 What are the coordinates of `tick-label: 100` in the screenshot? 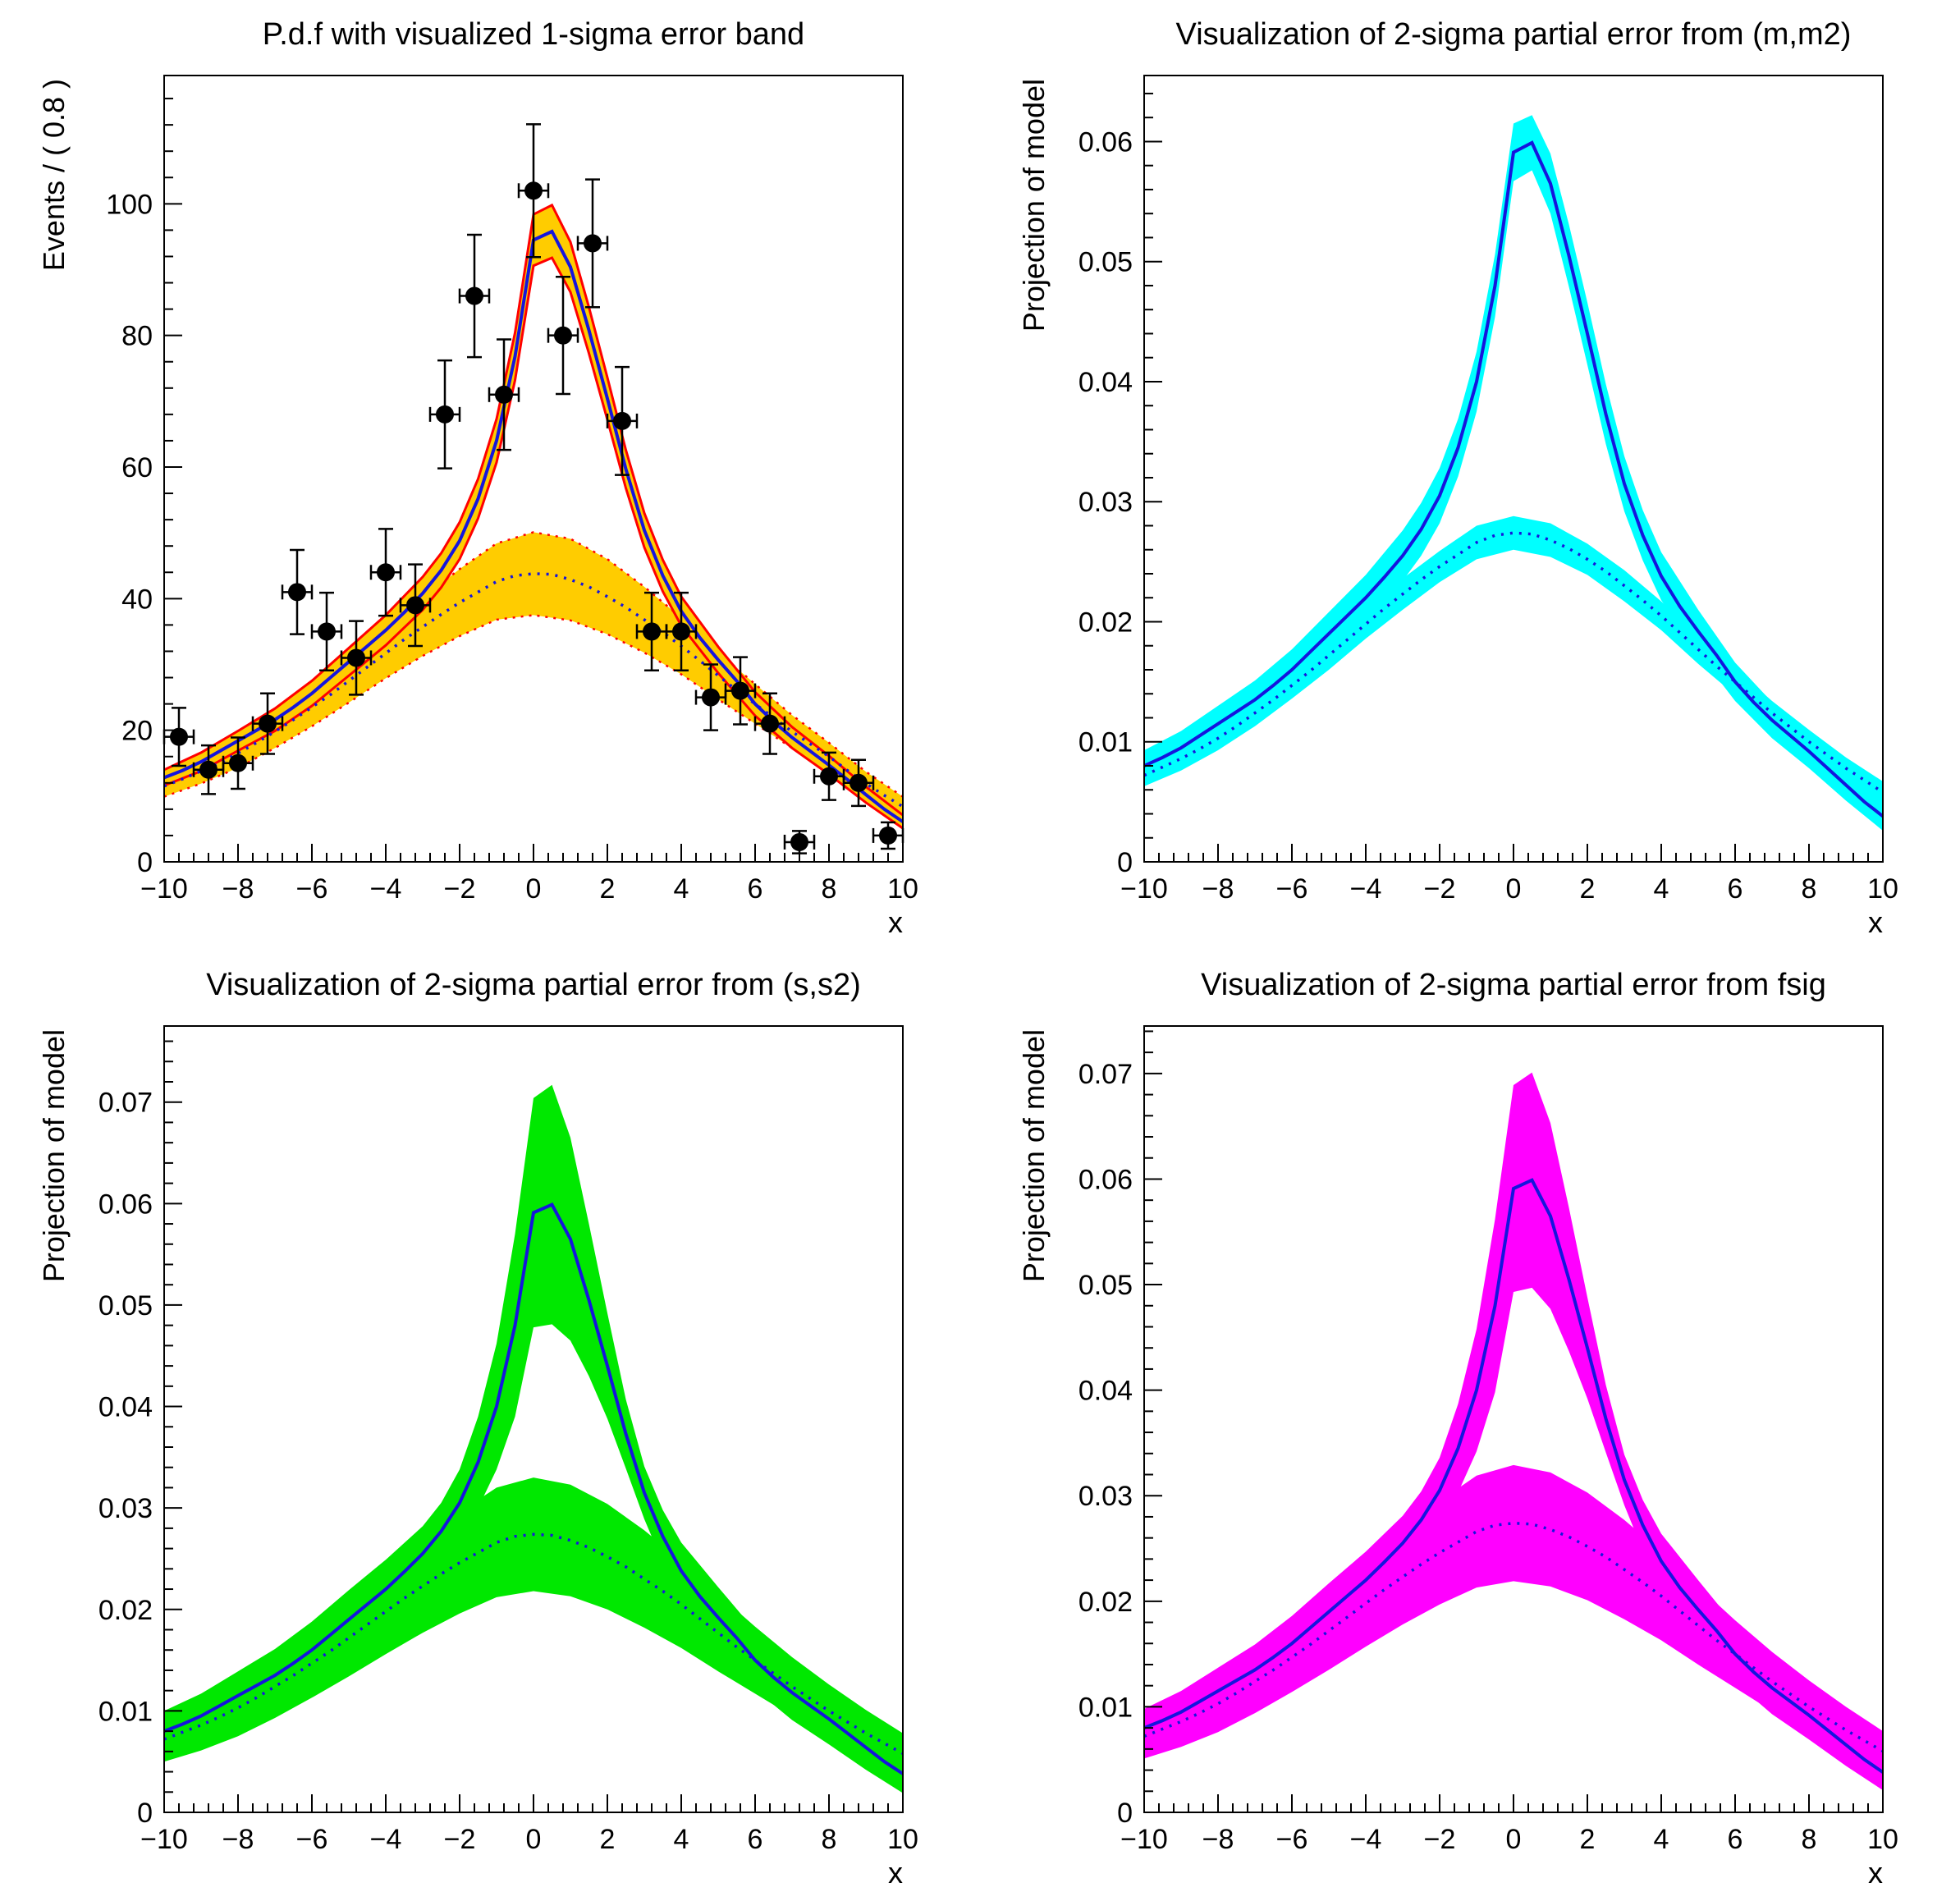 It's located at (129, 204).